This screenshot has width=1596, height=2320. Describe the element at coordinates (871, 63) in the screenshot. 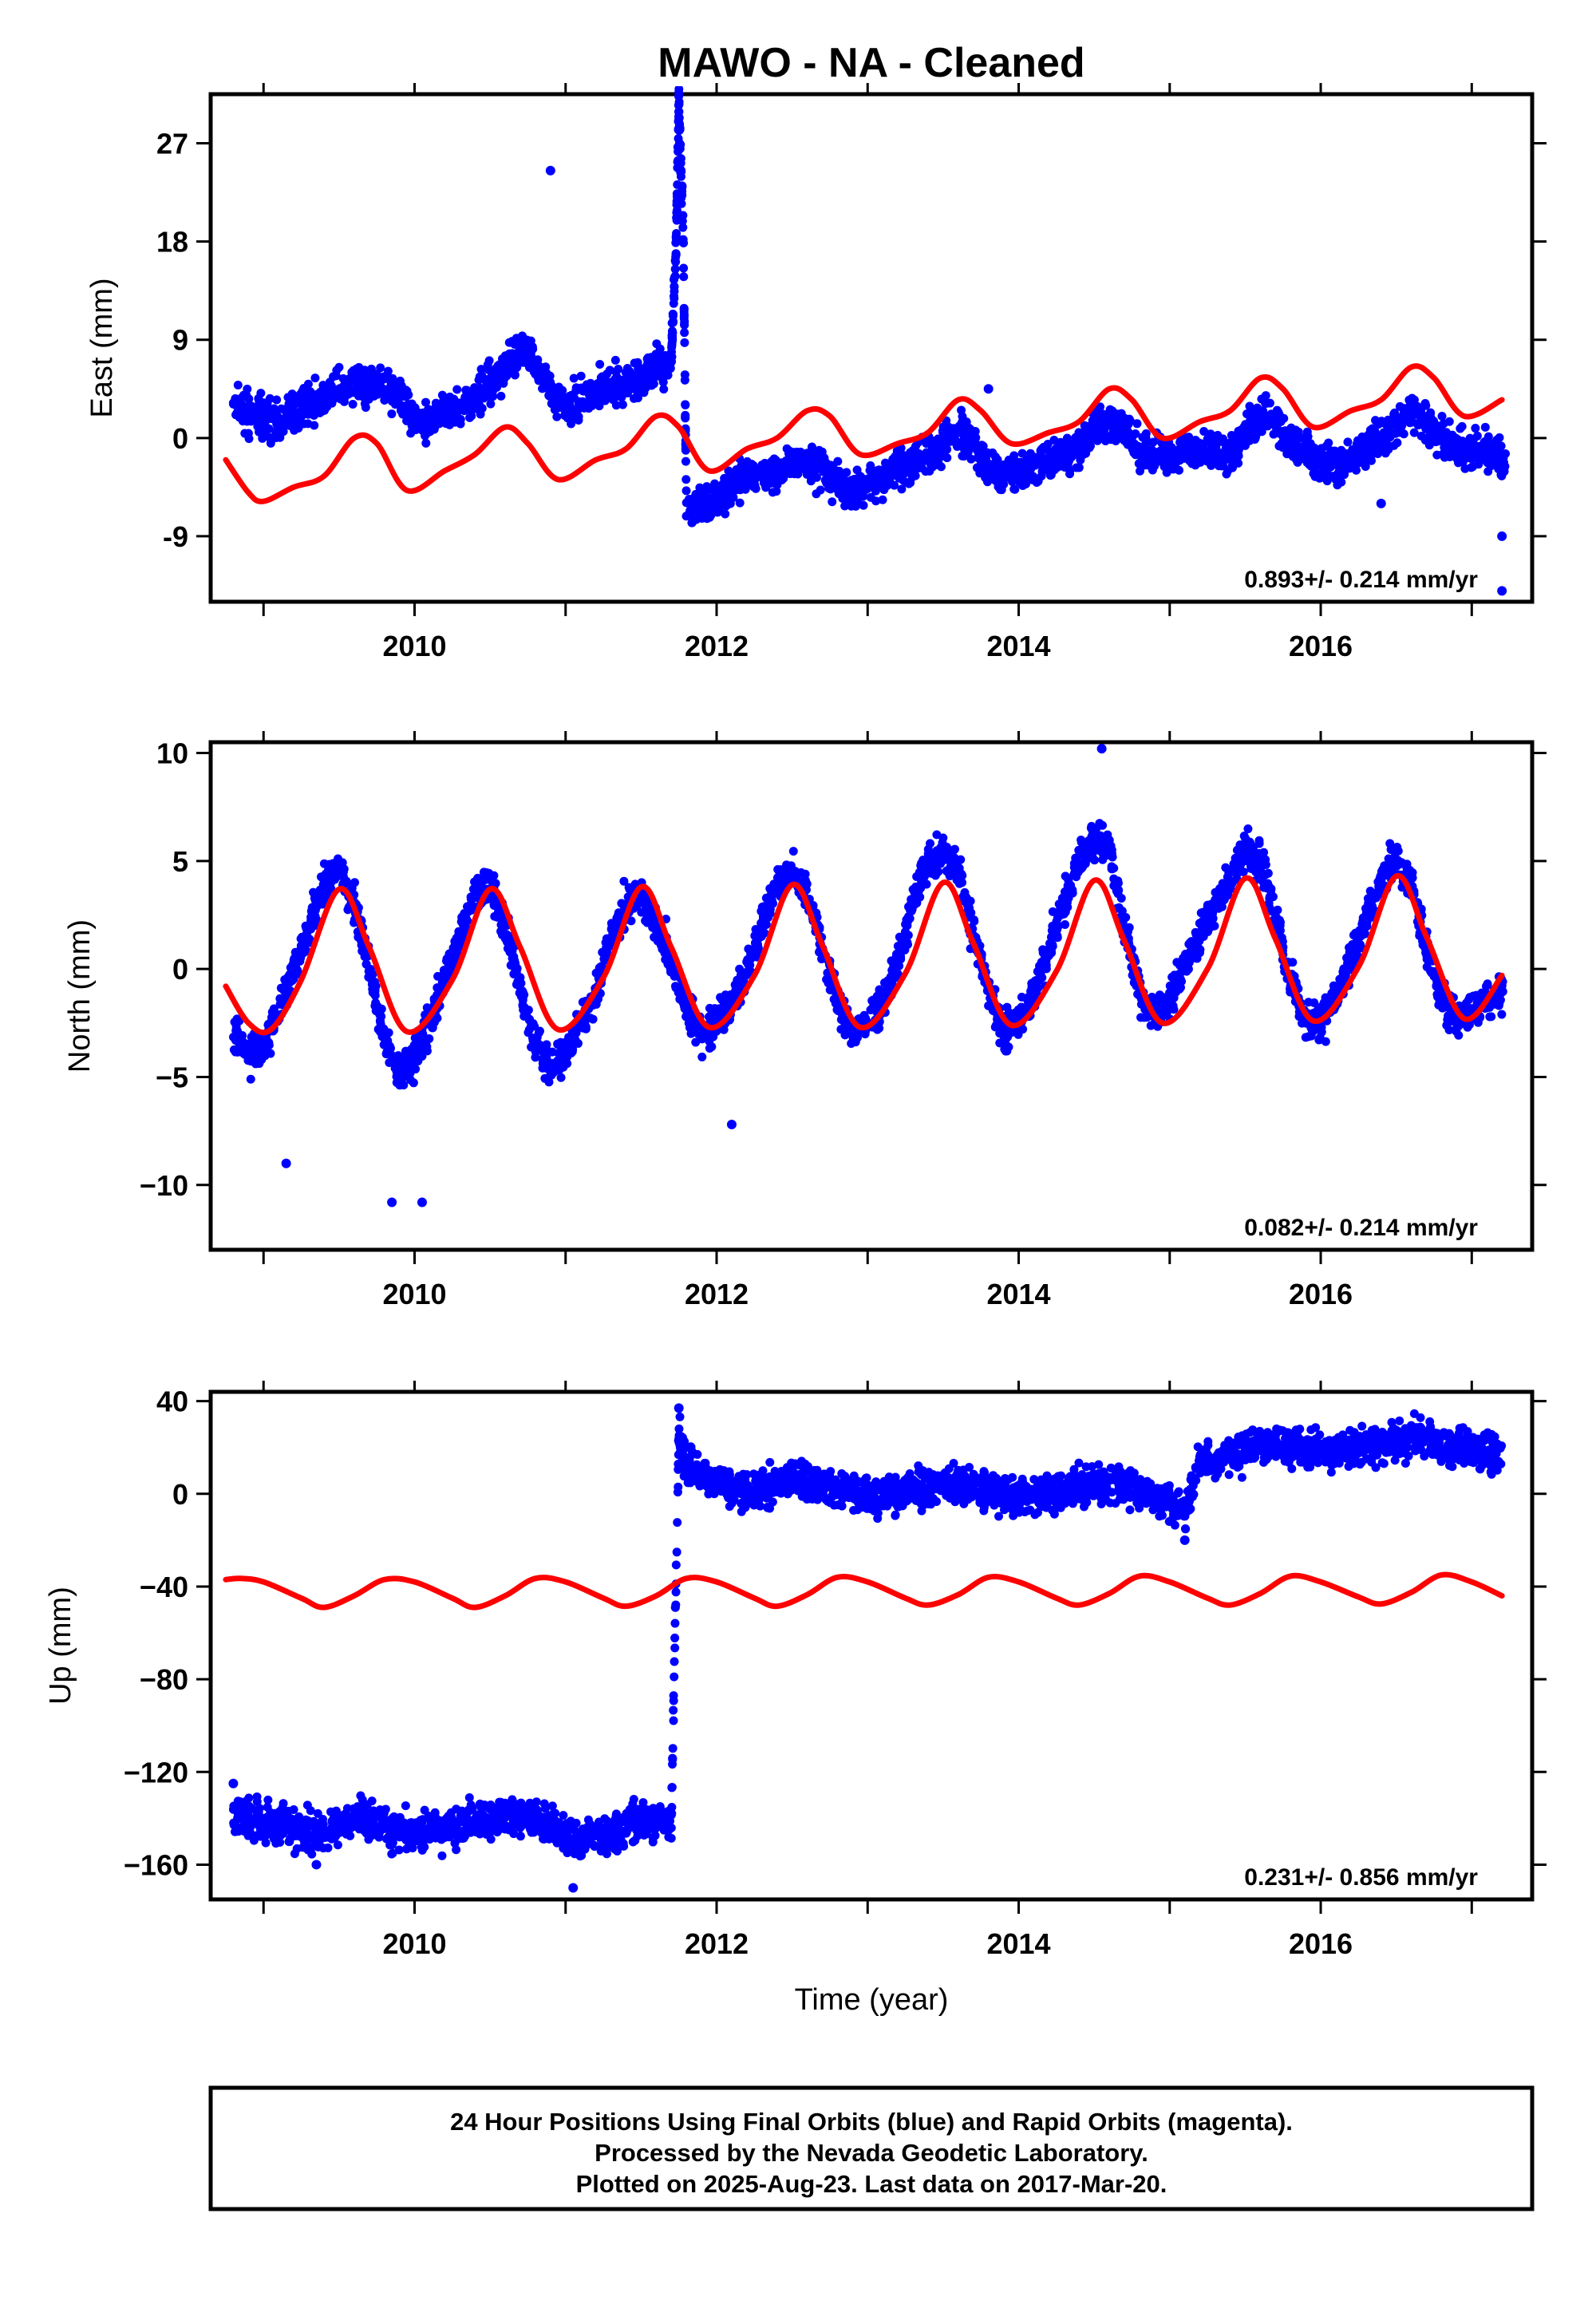

I see `figure-title: MAWO - NA - Cleaned` at that location.